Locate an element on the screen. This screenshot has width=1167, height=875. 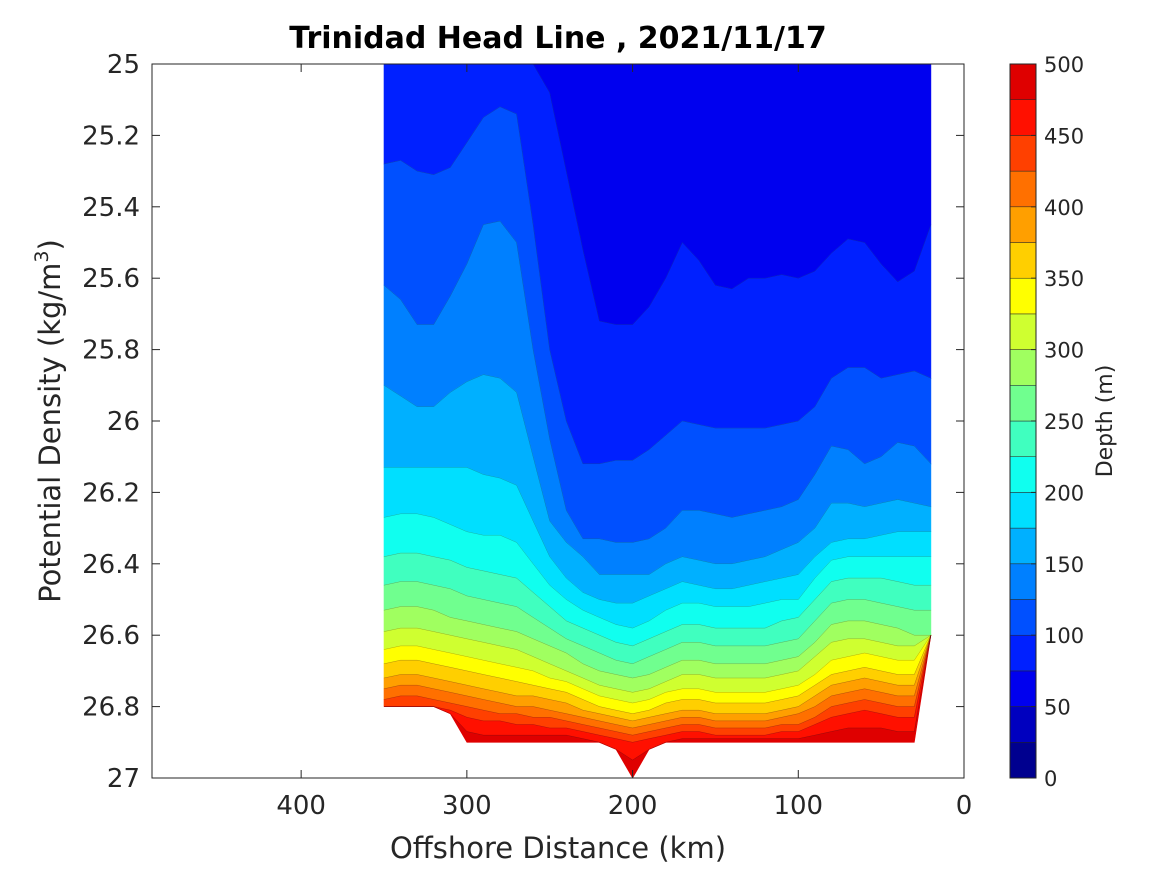
colorbar-tick-label: 300 is located at coordinates (1064, 351).